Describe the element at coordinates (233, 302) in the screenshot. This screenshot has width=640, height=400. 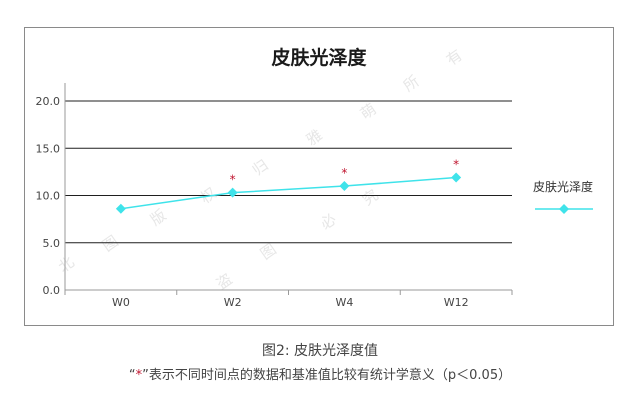
I see `x-tick-label: W2` at that location.